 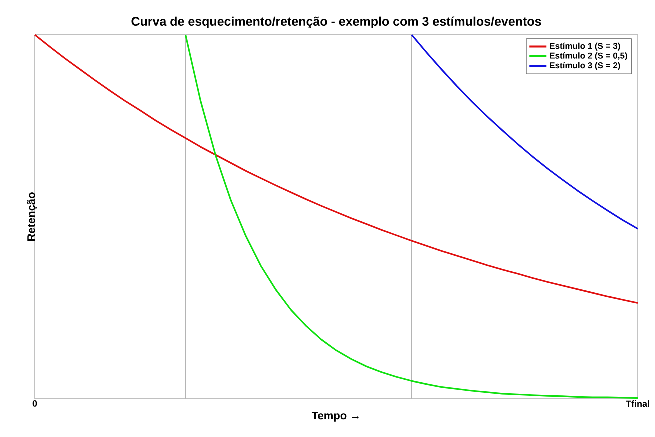 What do you see at coordinates (35, 403) in the screenshot?
I see `x-tick-label: 0` at bounding box center [35, 403].